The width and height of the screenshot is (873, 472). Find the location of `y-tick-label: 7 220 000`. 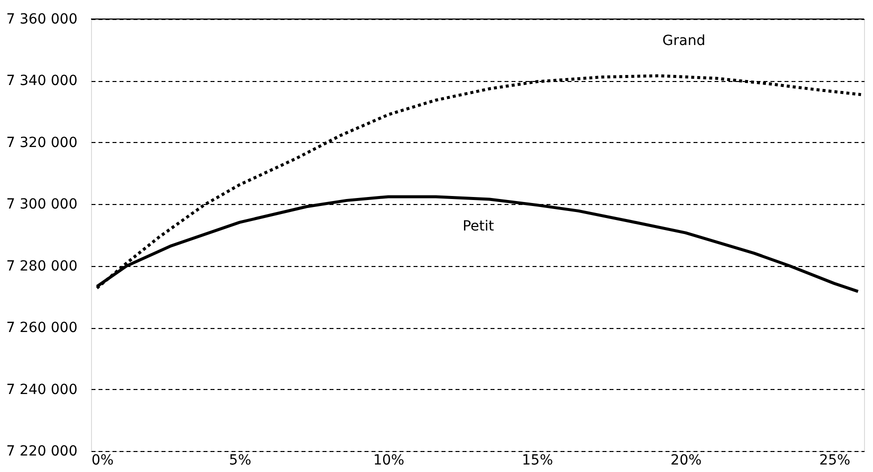

y-tick-label: 7 220 000 is located at coordinates (42, 452).